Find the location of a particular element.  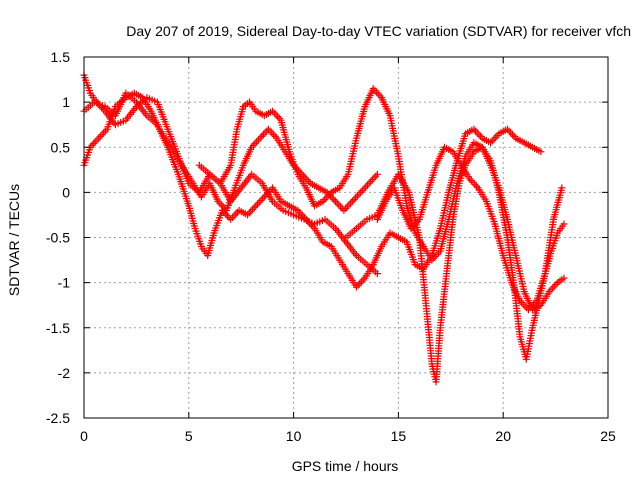

x-tick-label: 20 is located at coordinates (503, 436).